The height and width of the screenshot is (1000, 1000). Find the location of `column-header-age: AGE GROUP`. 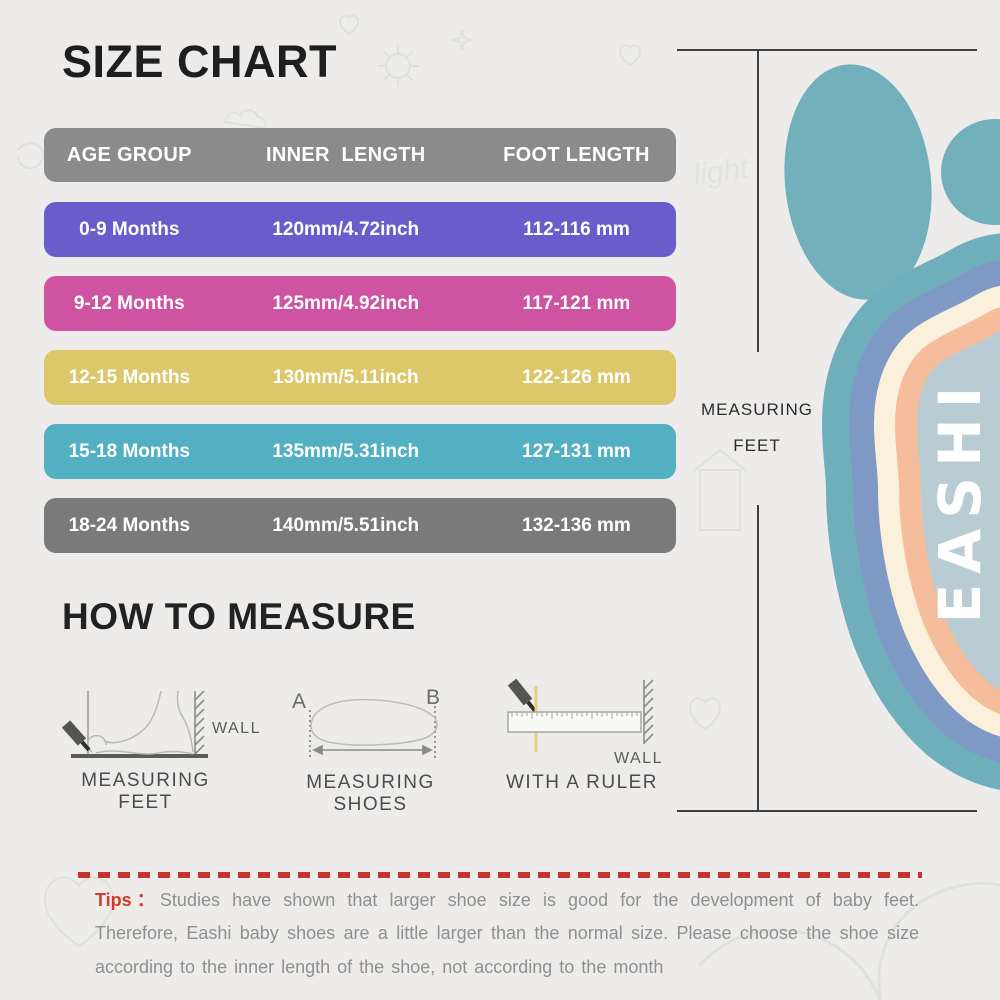

column-header-age: AGE GROUP is located at coordinates (129, 154).